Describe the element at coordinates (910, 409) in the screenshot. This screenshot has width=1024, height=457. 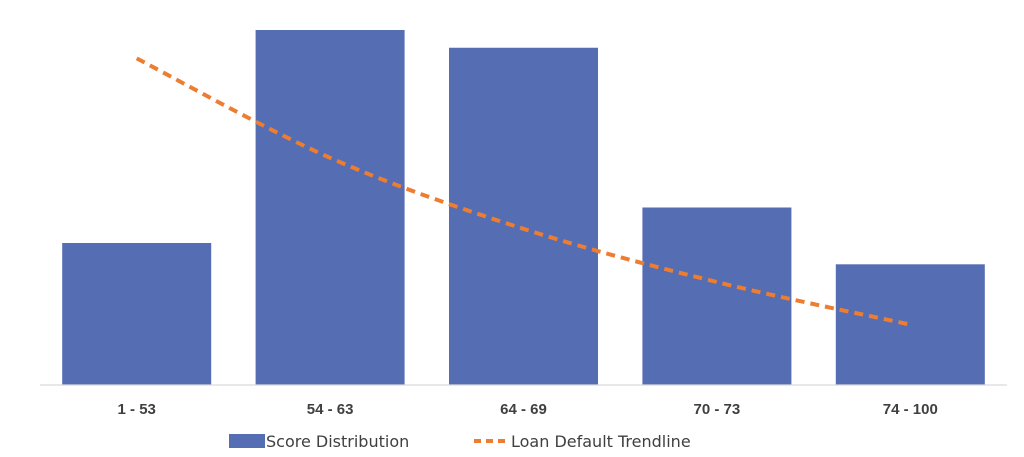
I see `x-tick-label: 74 - 100` at that location.